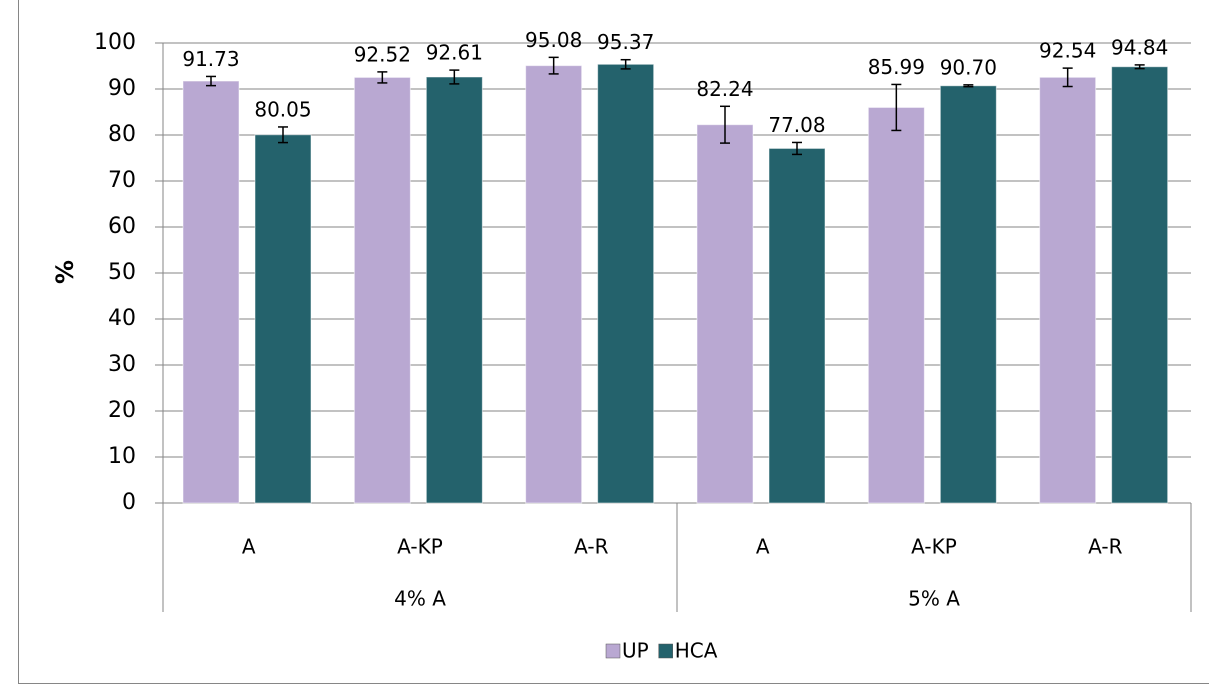  Describe the element at coordinates (129, 502) in the screenshot. I see `y-tick-label: 0` at that location.